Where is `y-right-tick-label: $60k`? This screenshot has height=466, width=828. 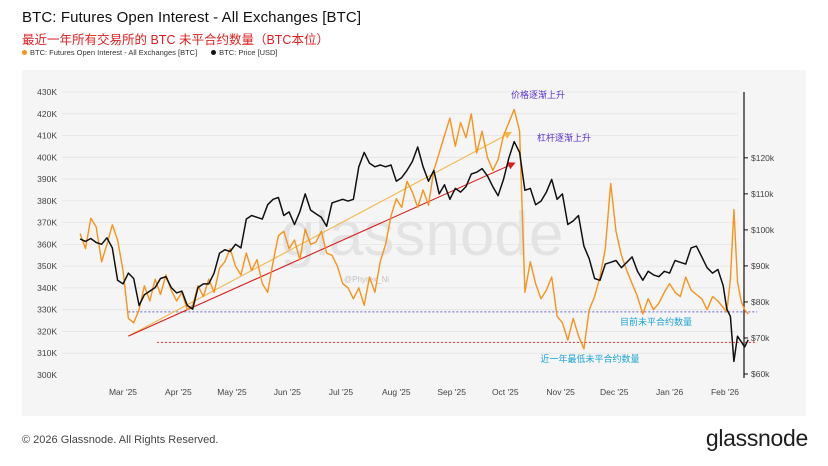
y-right-tick-label: $60k is located at coordinates (760, 374).